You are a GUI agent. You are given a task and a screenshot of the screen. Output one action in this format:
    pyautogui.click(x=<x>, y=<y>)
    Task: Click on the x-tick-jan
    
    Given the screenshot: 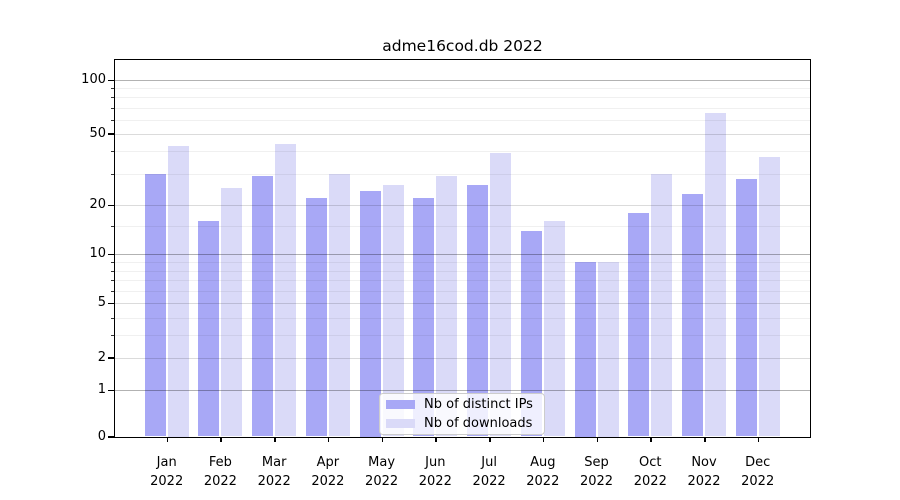 What is the action you would take?
    pyautogui.click(x=167, y=439)
    